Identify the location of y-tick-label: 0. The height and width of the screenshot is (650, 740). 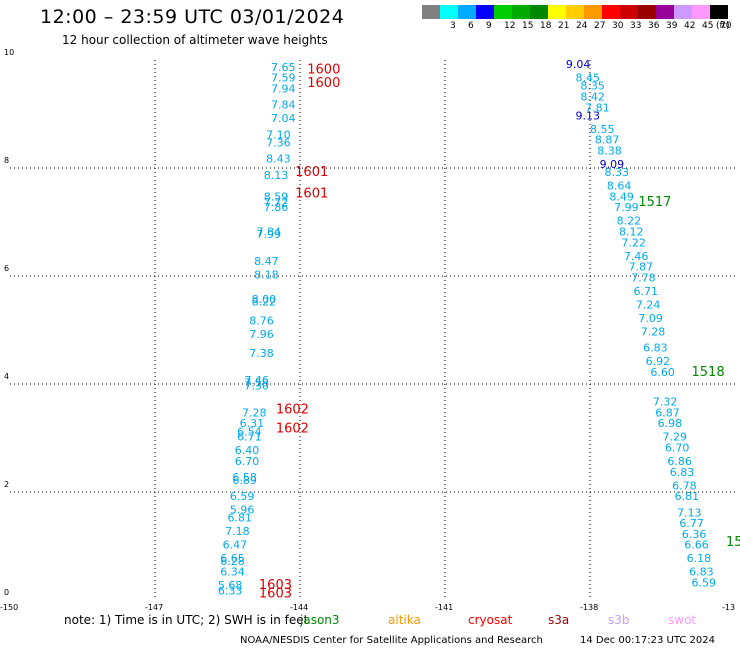
(7, 592).